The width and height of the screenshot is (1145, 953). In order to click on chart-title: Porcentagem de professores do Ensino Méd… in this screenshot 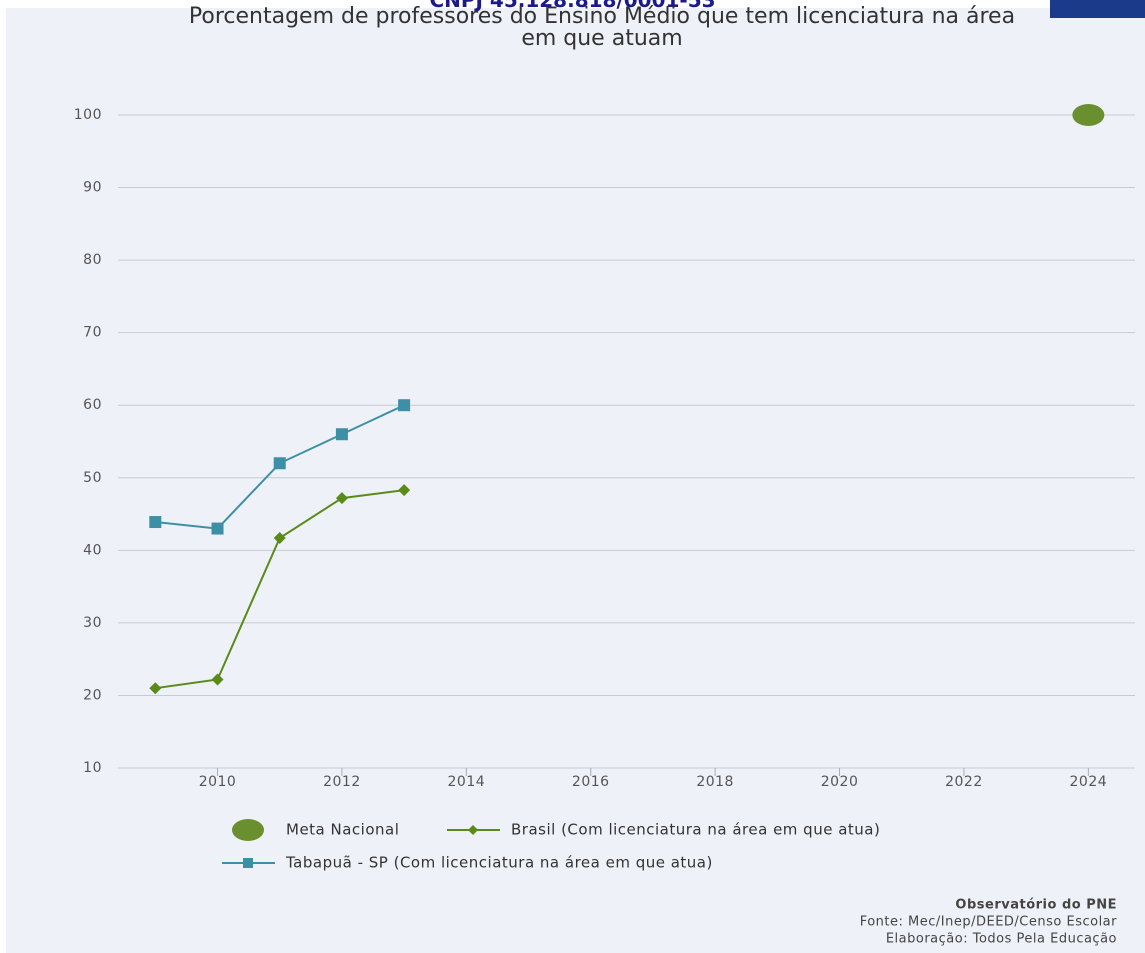, I will do `click(602, 27)`.